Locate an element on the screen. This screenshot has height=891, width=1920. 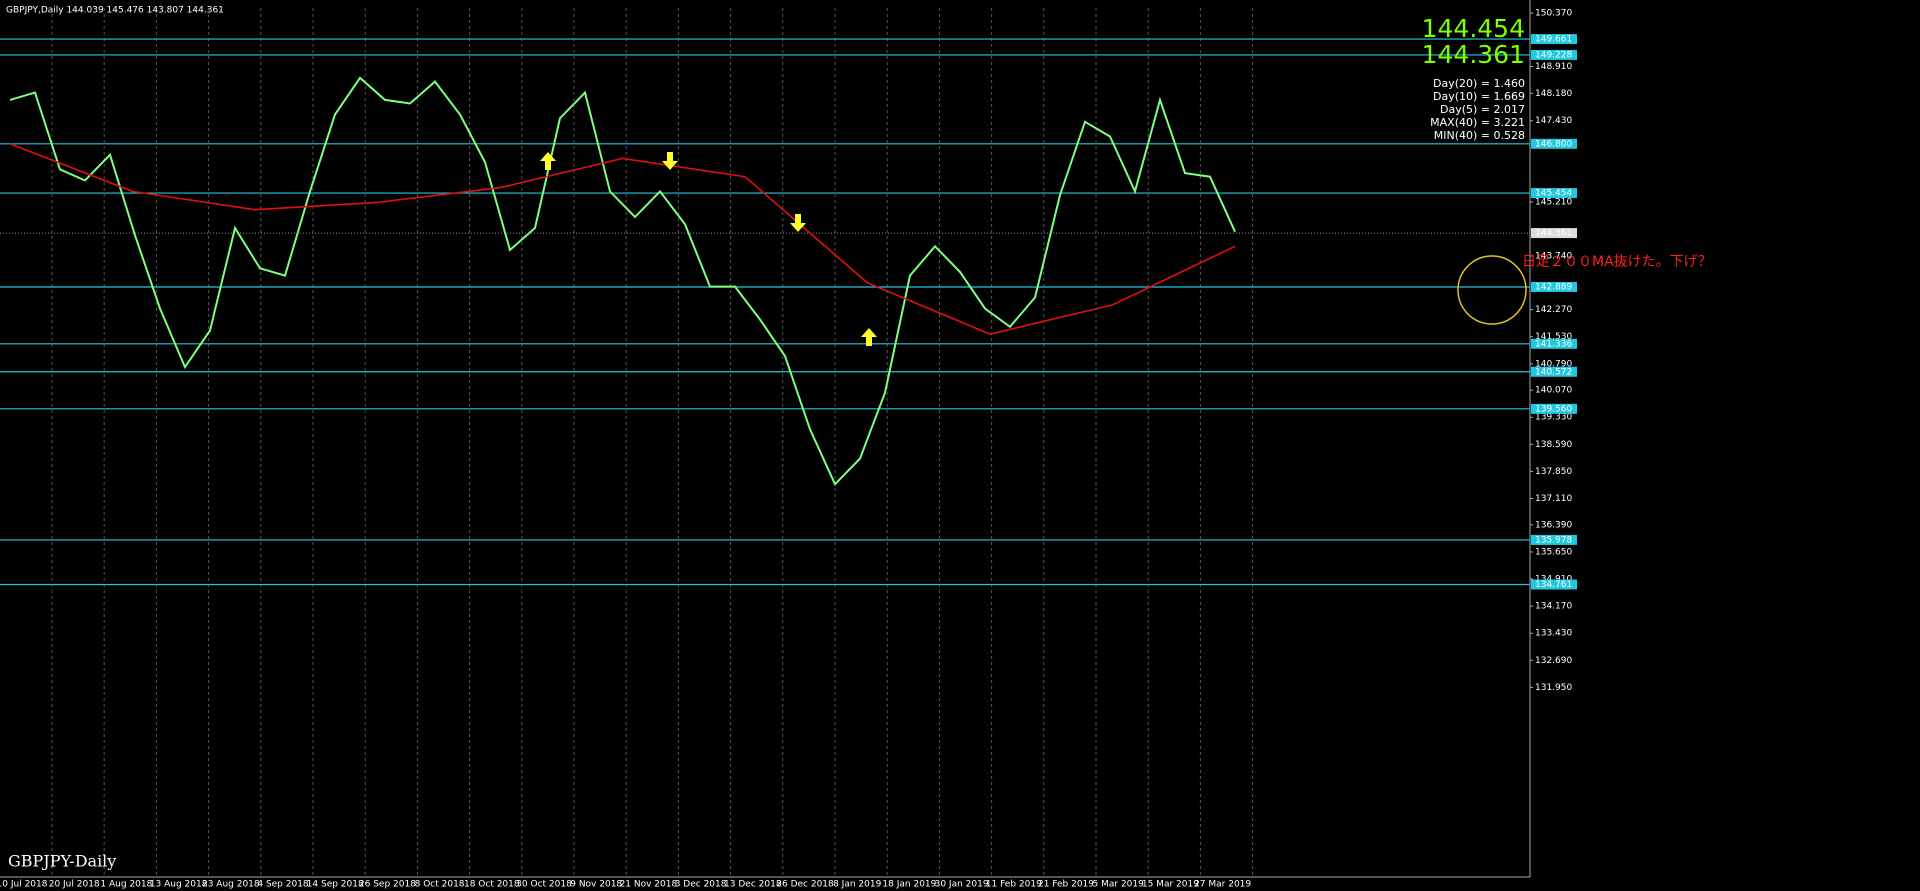
info-line: MAX(40) = 3.221 is located at coordinates (1477, 122).